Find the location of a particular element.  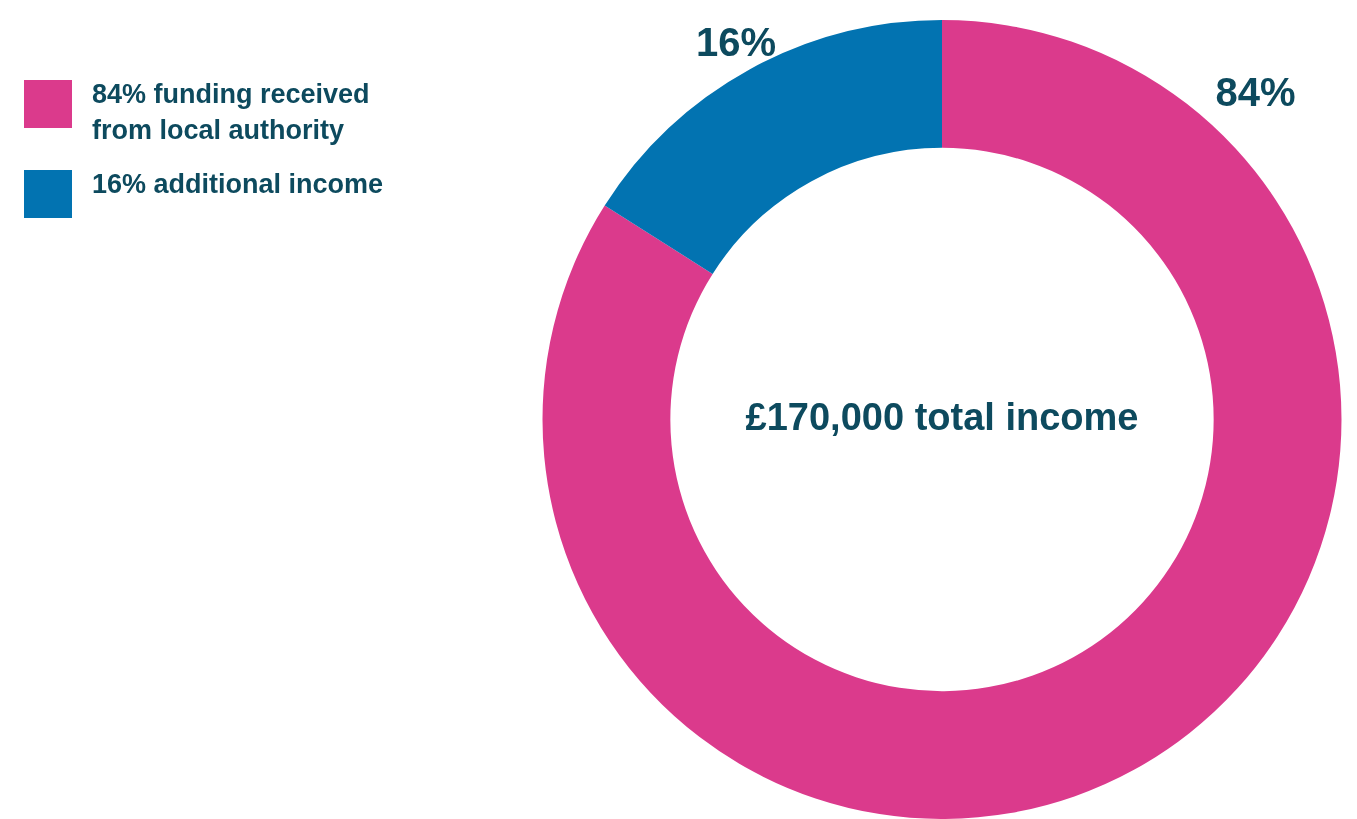

legend-label: 84% funding received from local authority is located at coordinates (231, 112).